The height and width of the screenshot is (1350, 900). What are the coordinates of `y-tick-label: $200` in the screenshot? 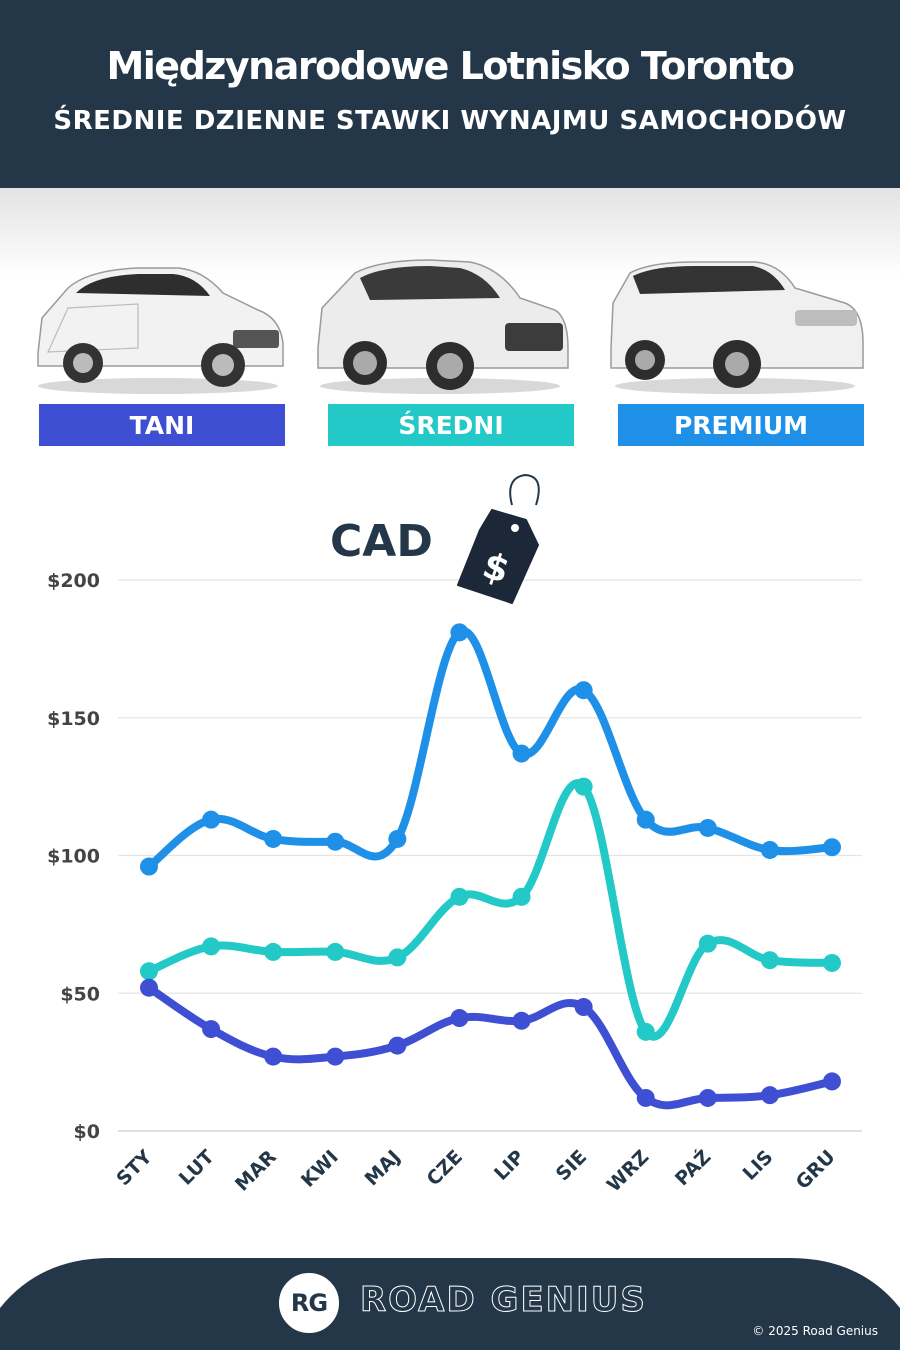 It's located at (73, 581).